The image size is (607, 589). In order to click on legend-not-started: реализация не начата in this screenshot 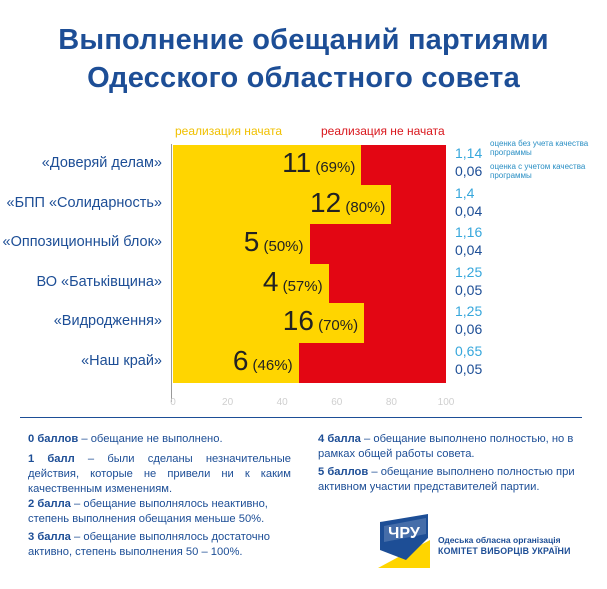, I will do `click(383, 131)`.